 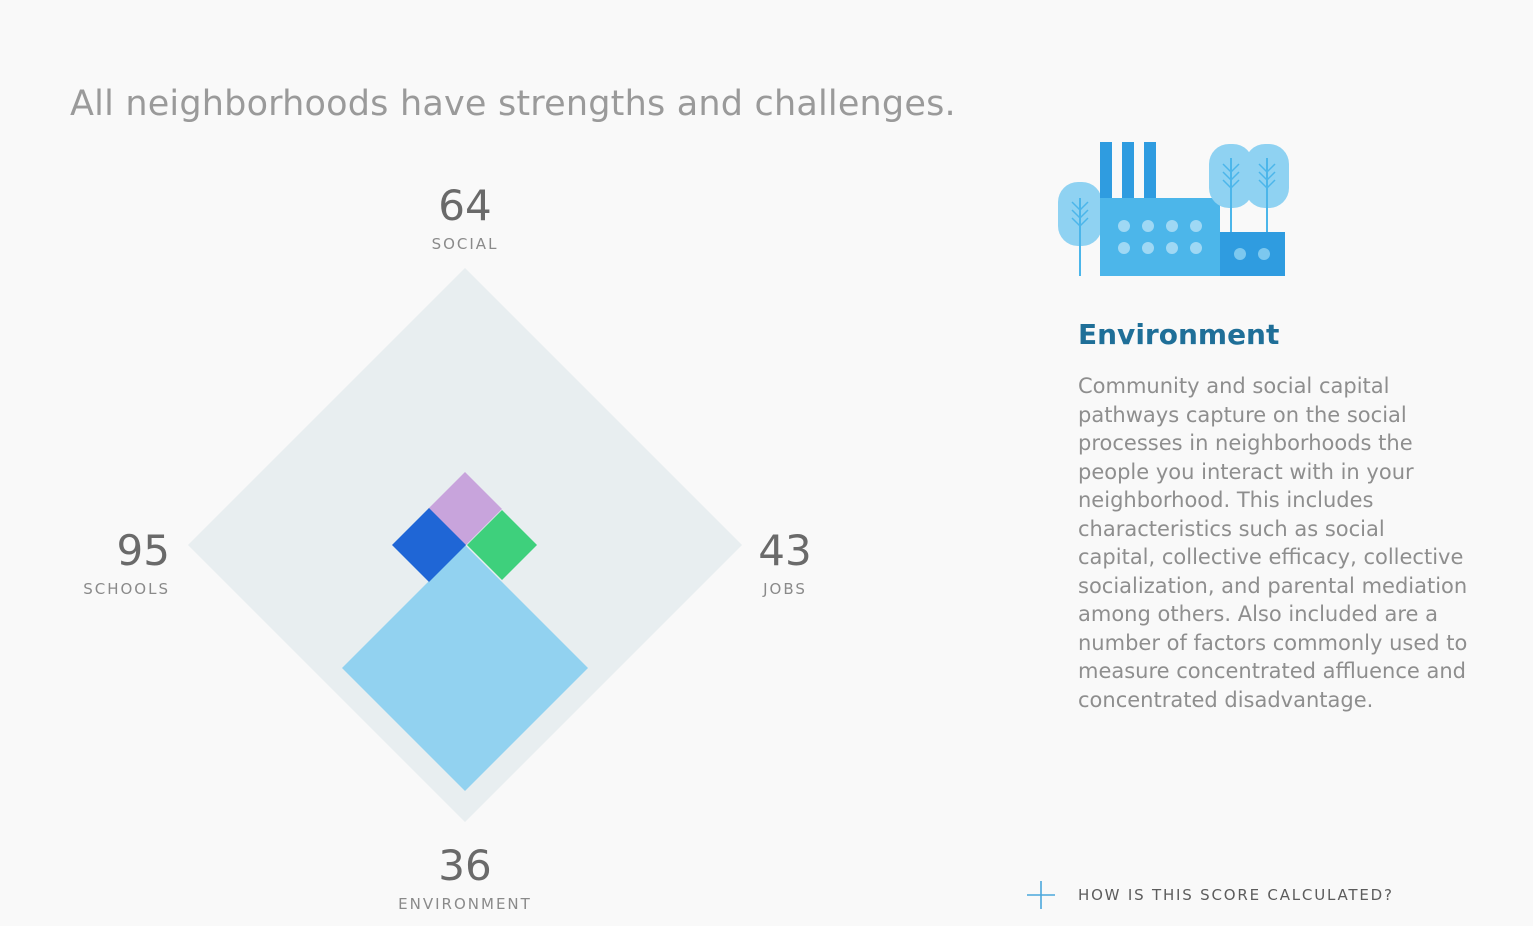 I want to click on environment-score-square, so click(x=465, y=668).